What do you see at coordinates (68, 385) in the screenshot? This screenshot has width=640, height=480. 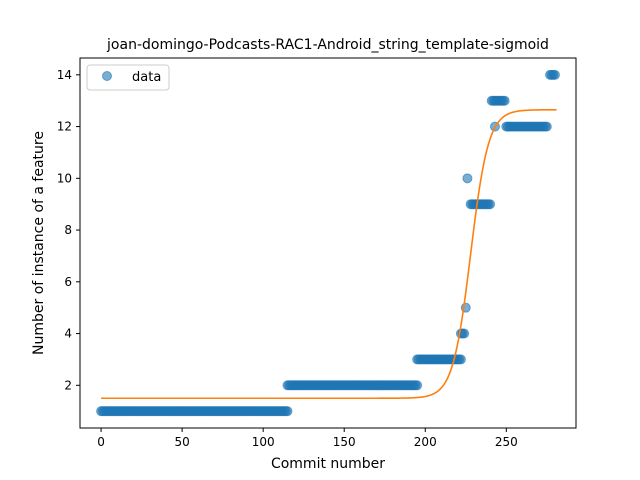 I see `y-tick-label: 2` at bounding box center [68, 385].